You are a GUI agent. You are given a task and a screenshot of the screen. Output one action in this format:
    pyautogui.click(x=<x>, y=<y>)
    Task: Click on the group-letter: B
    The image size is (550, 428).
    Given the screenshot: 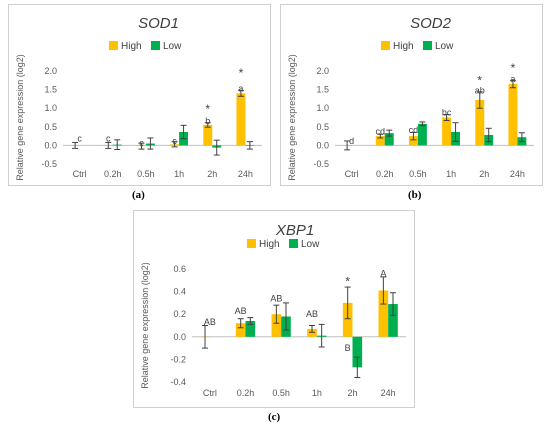 What is the action you would take?
    pyautogui.click(x=348, y=348)
    